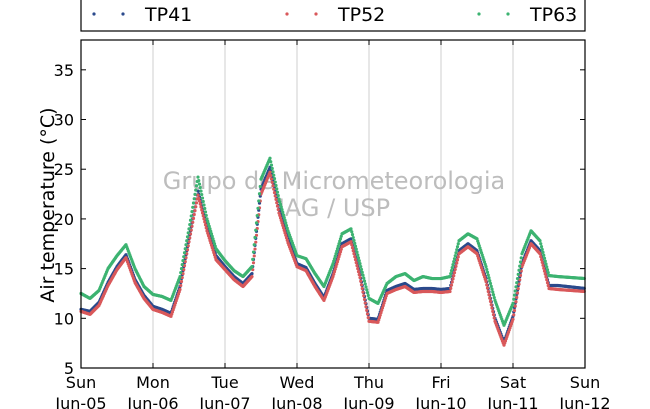 The height and width of the screenshot is (409, 650). Describe the element at coordinates (64, 169) in the screenshot. I see `y-tick-label: 25` at that location.